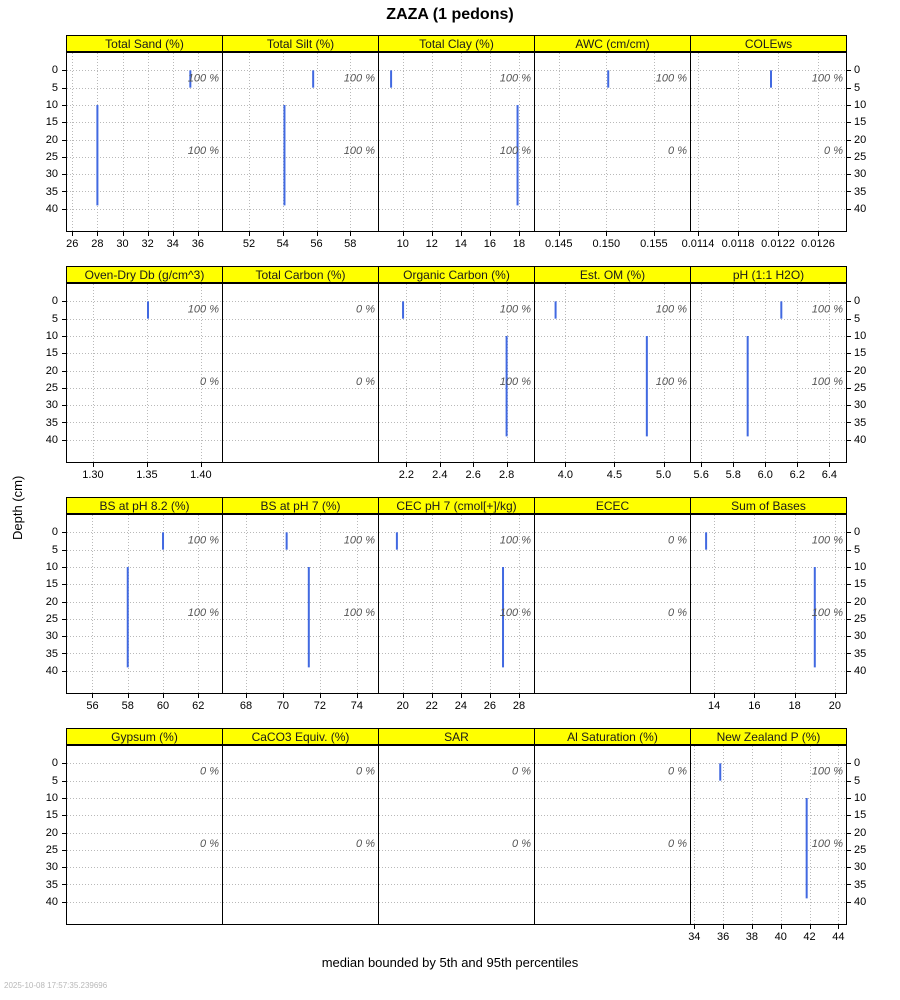  Describe the element at coordinates (460, 706) in the screenshot. I see `x-tick-label: 24` at that location.